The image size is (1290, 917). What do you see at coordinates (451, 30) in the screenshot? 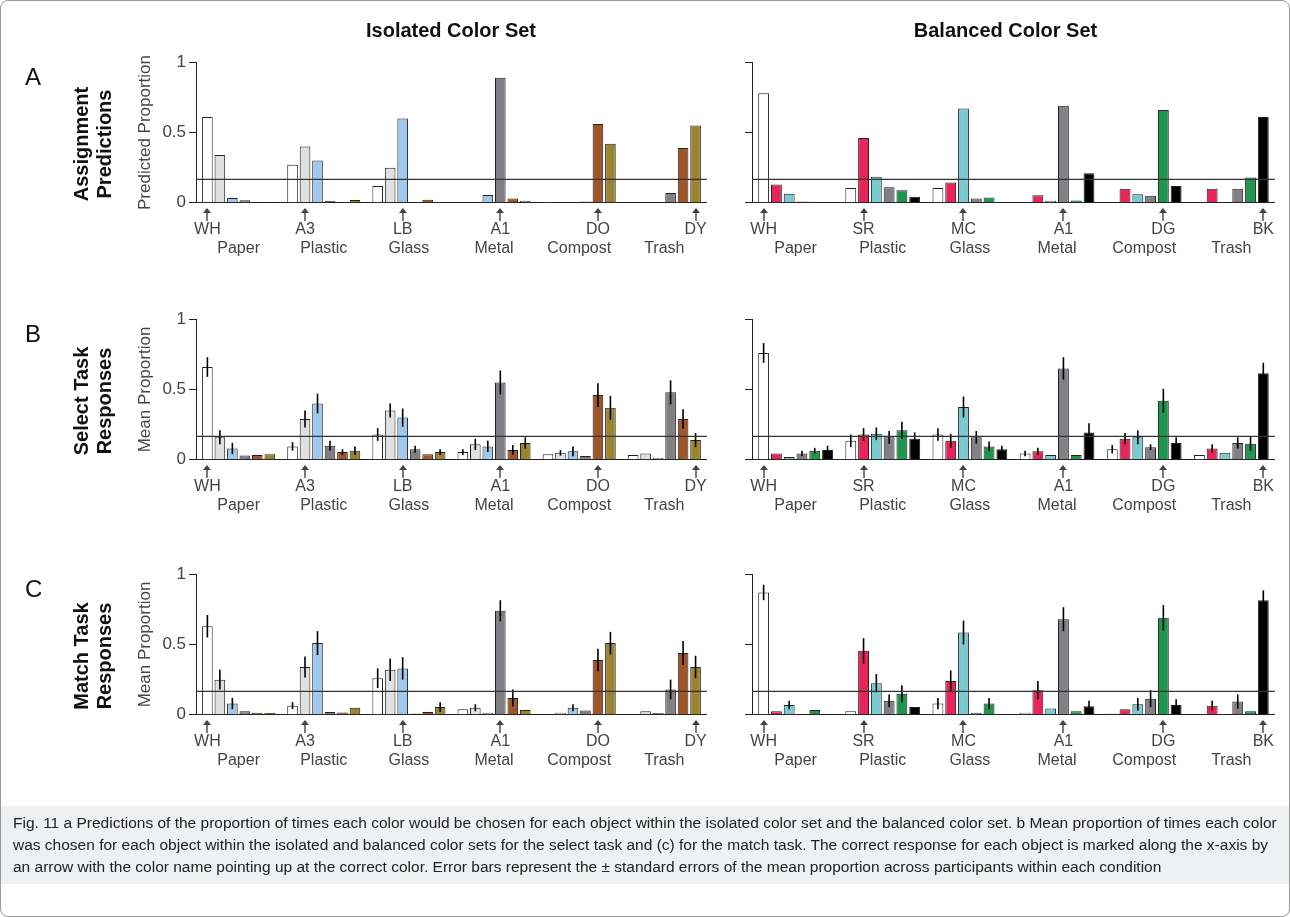
I see `chart-title: Isolated Color Set` at bounding box center [451, 30].